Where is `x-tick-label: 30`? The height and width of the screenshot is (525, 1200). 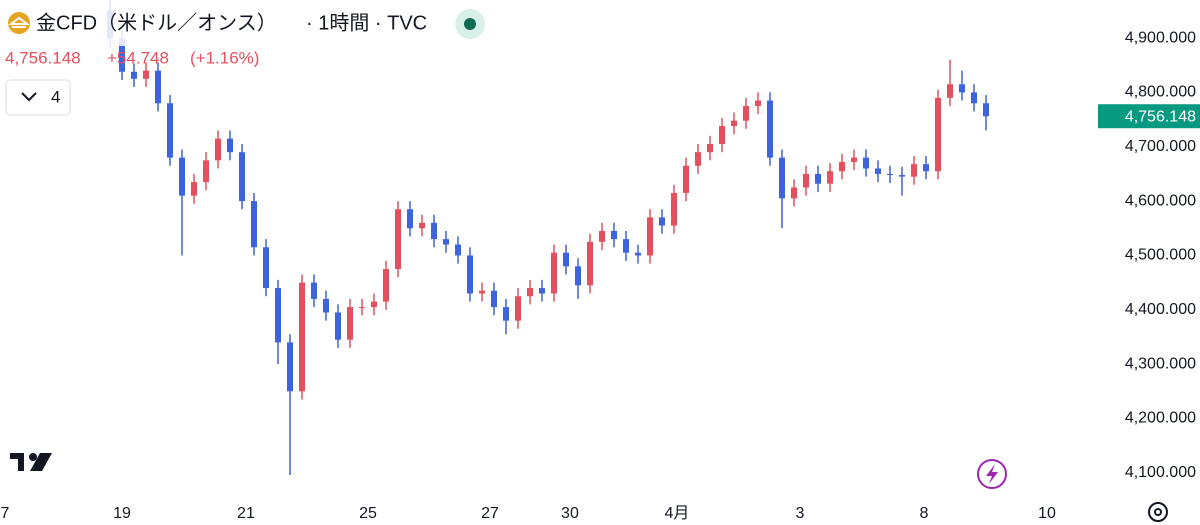
x-tick-label: 30 is located at coordinates (570, 513).